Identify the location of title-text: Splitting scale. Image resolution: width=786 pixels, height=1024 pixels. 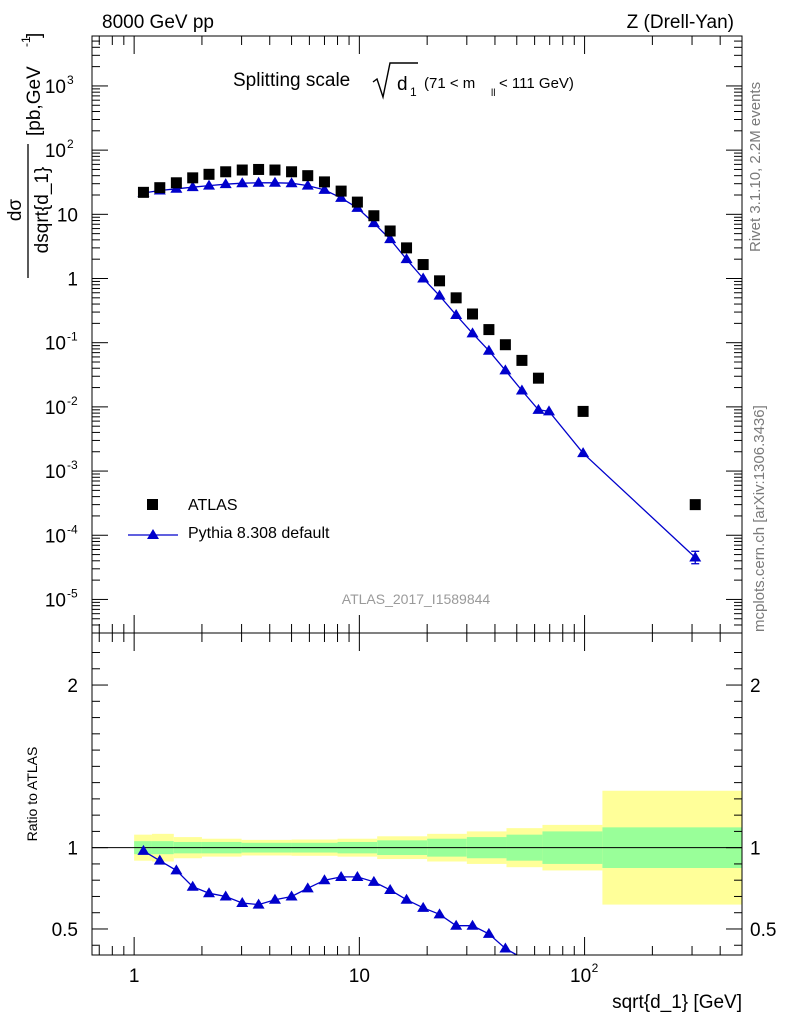
(291, 80).